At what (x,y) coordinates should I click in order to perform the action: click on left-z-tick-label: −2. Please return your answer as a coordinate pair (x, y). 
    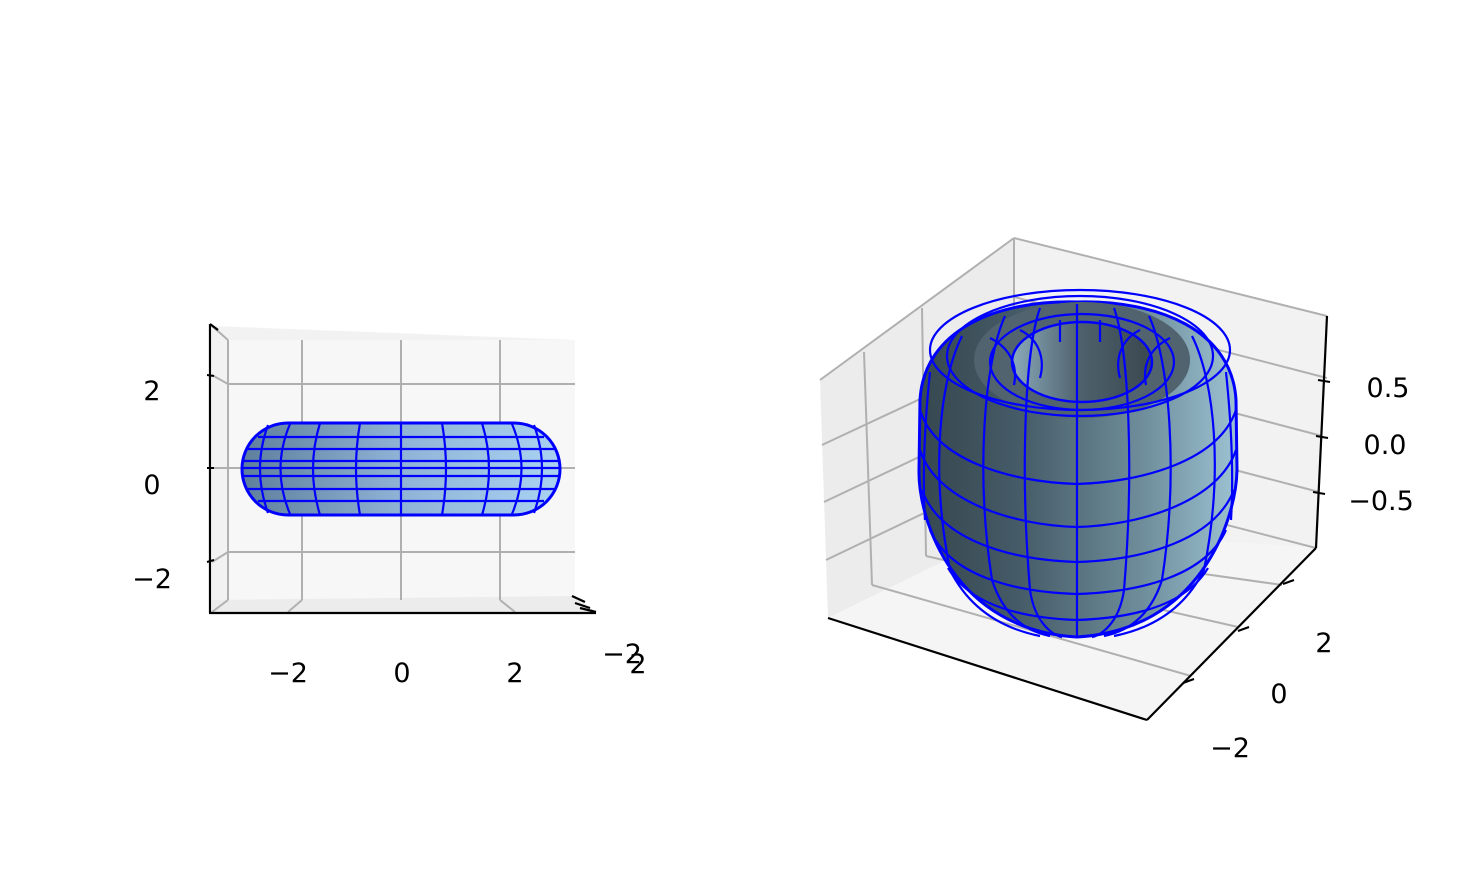
    Looking at the image, I should click on (152, 579).